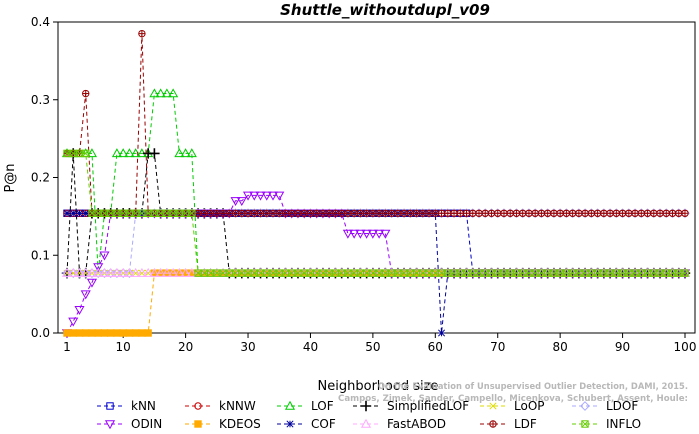 The image size is (699, 434). What do you see at coordinates (129, 424) in the screenshot?
I see `legend-item-odin: ODIN` at bounding box center [129, 424].